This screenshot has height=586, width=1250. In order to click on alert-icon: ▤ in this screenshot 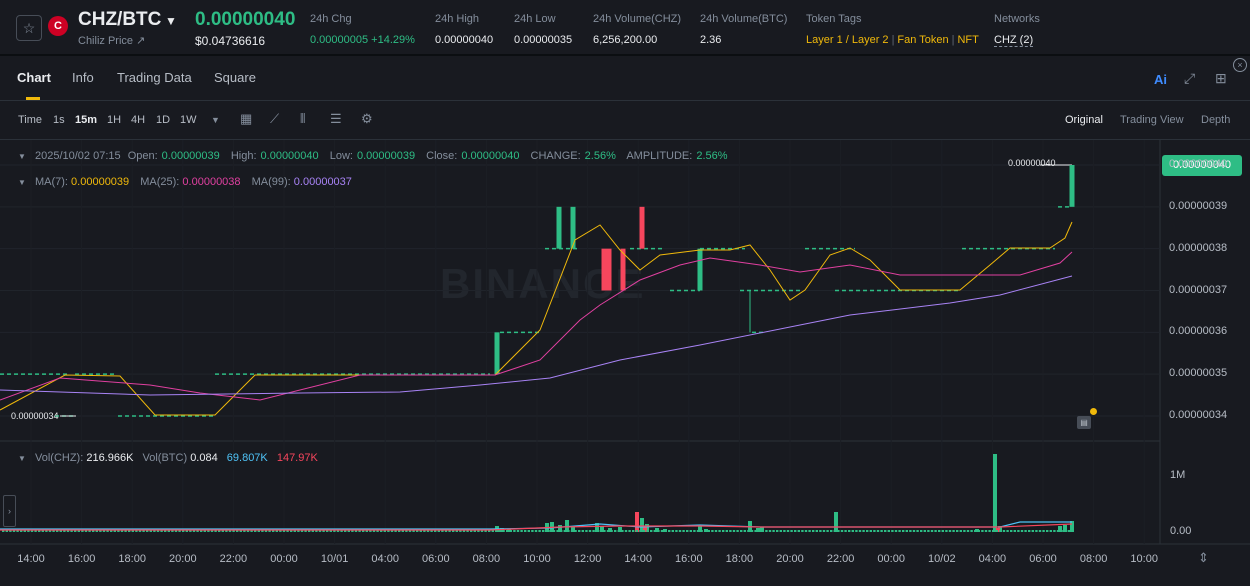, I will do `click(1084, 422)`.